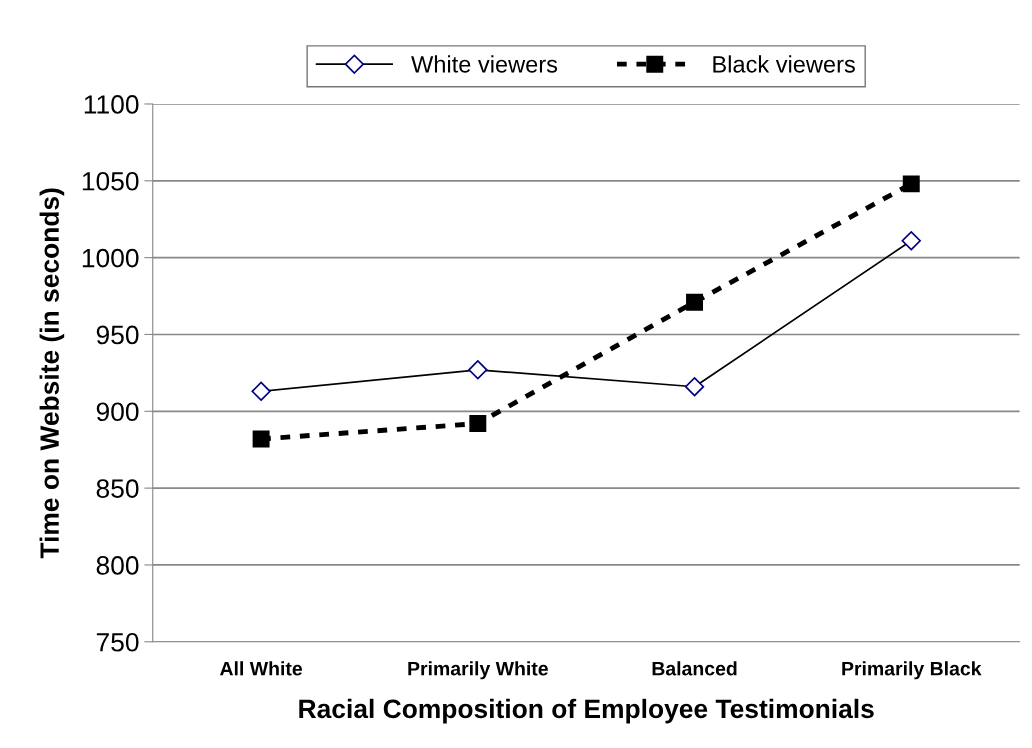 This screenshot has height=748, width=1032. I want to click on x-axis-title: Racial Composition of Employee Testimonials, so click(586, 711).